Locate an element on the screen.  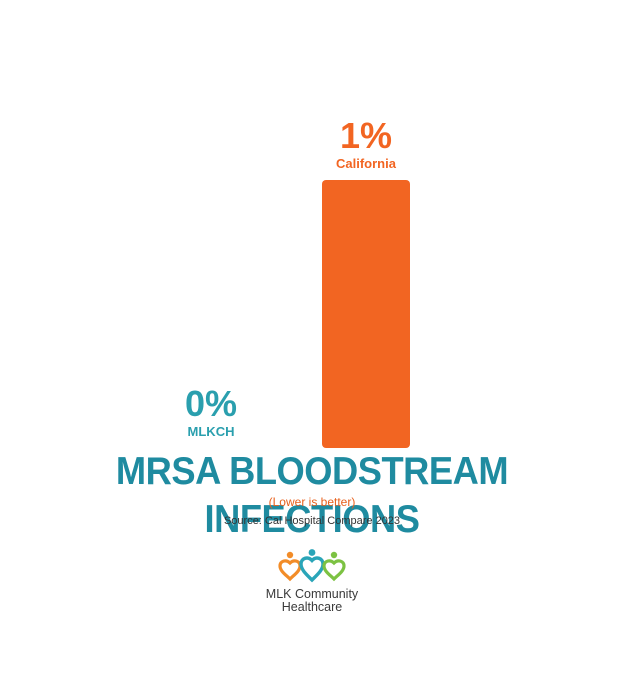
value-label: 1% is located at coordinates (366, 135).